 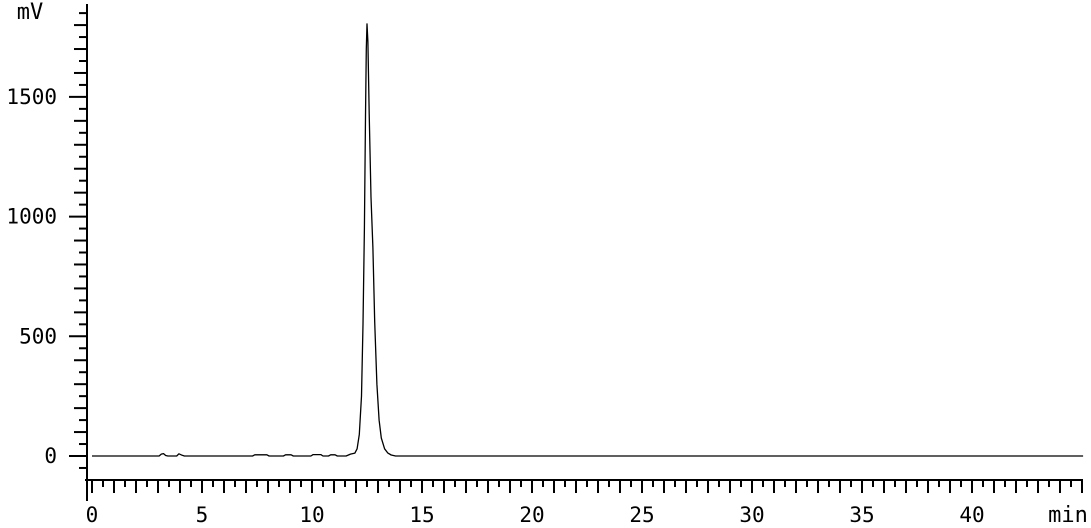 I want to click on x-axis-unit-label: min, so click(x=1068, y=515).